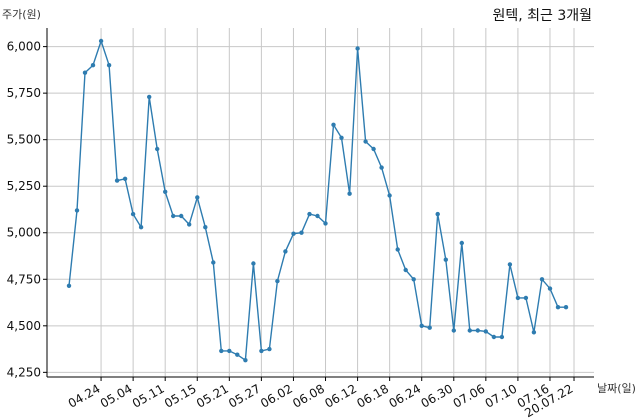  I want to click on x-tick-label: 06.08, so click(308, 395).